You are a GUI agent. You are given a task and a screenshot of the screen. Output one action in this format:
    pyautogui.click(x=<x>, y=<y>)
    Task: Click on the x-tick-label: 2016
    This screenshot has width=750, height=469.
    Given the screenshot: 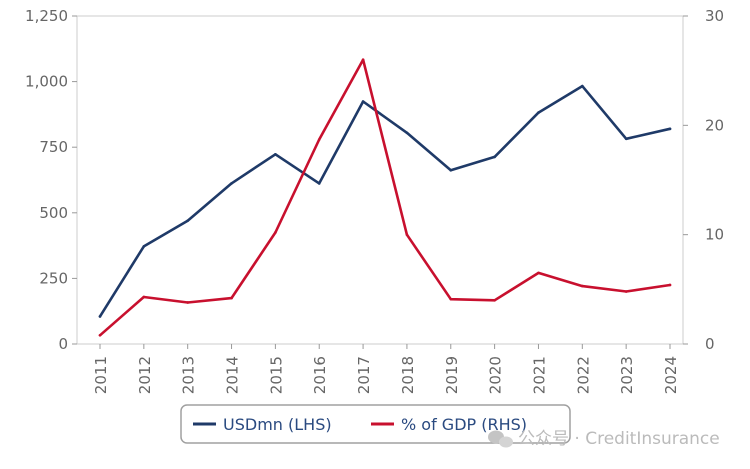 What is the action you would take?
    pyautogui.click(x=320, y=375)
    